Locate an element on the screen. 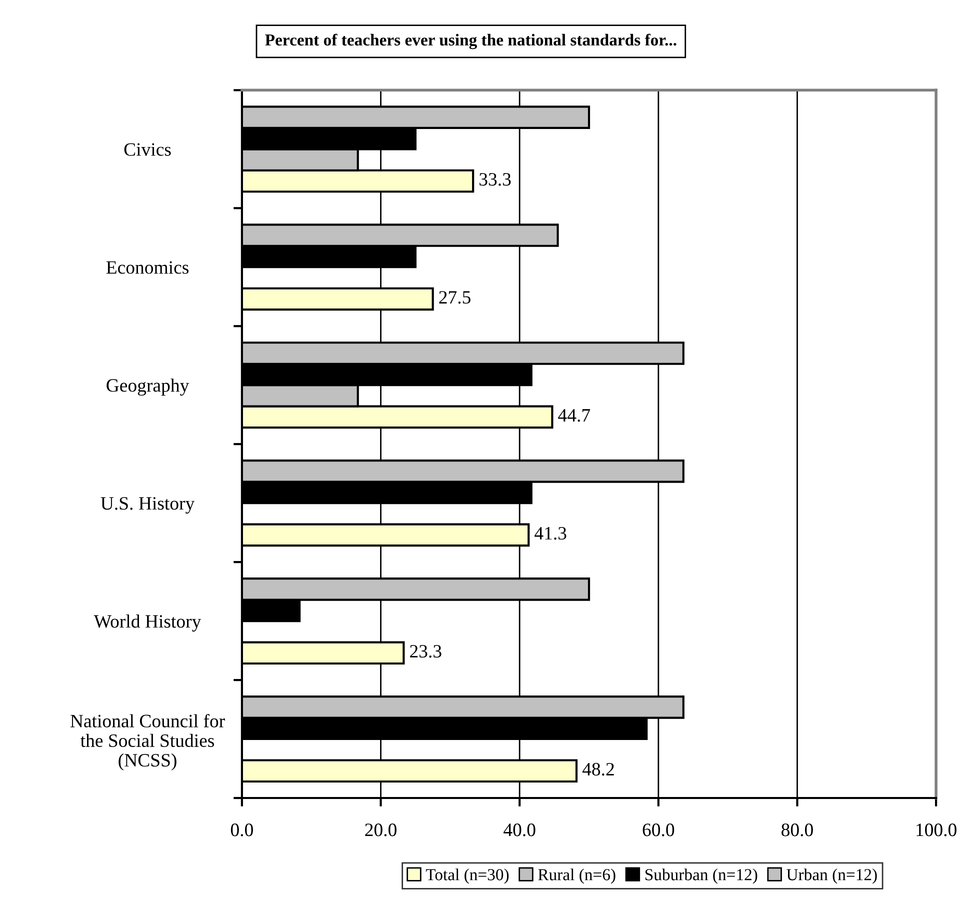 Image resolution: width=969 pixels, height=920 pixels. x-tick-label: 20.0 is located at coordinates (380, 830).